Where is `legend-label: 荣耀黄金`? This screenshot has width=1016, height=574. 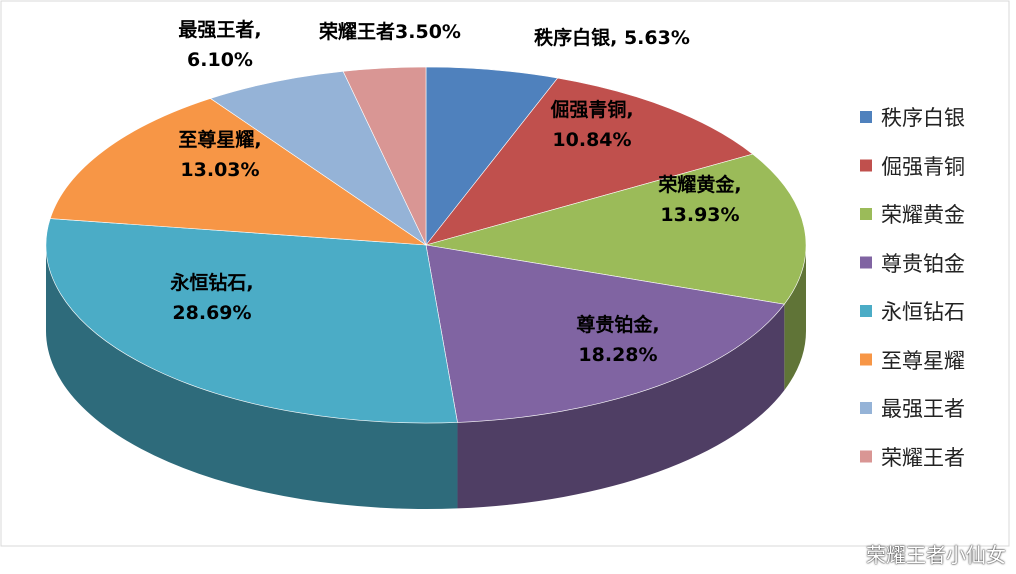
legend-label: 荣耀黄金 is located at coordinates (923, 215).